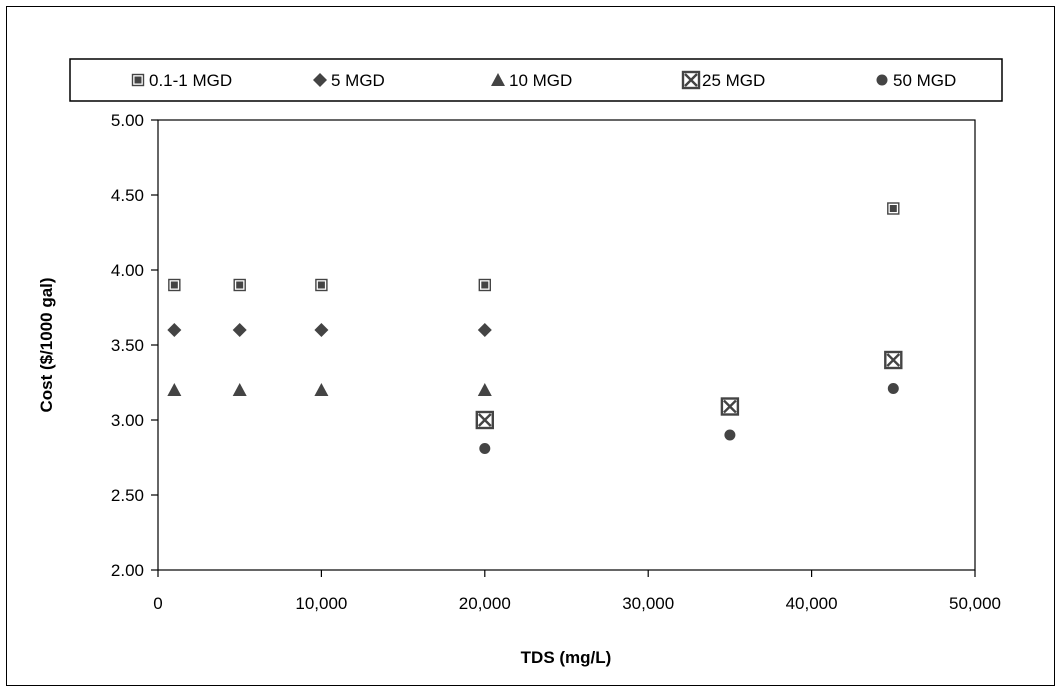 The height and width of the screenshot is (692, 1063). I want to click on x-axis-label: TDS (mg/L), so click(566, 657).